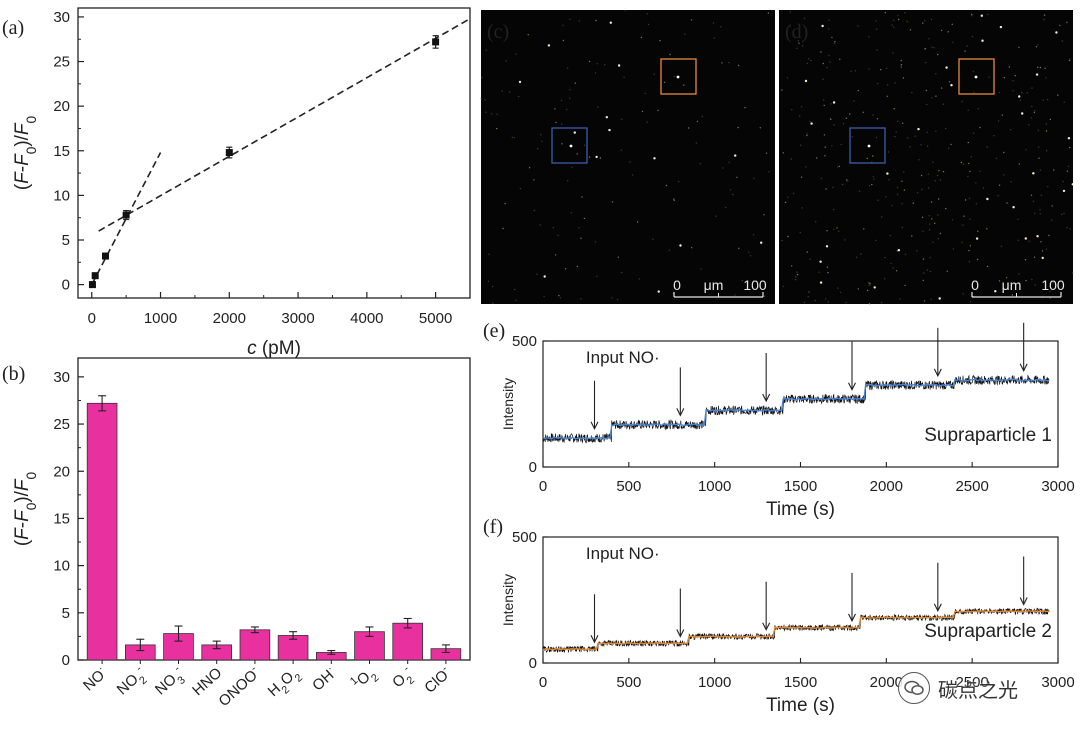 The image size is (1080, 732). Describe the element at coordinates (796, 630) in the screenshot. I see `smoothed-trace` at that location.